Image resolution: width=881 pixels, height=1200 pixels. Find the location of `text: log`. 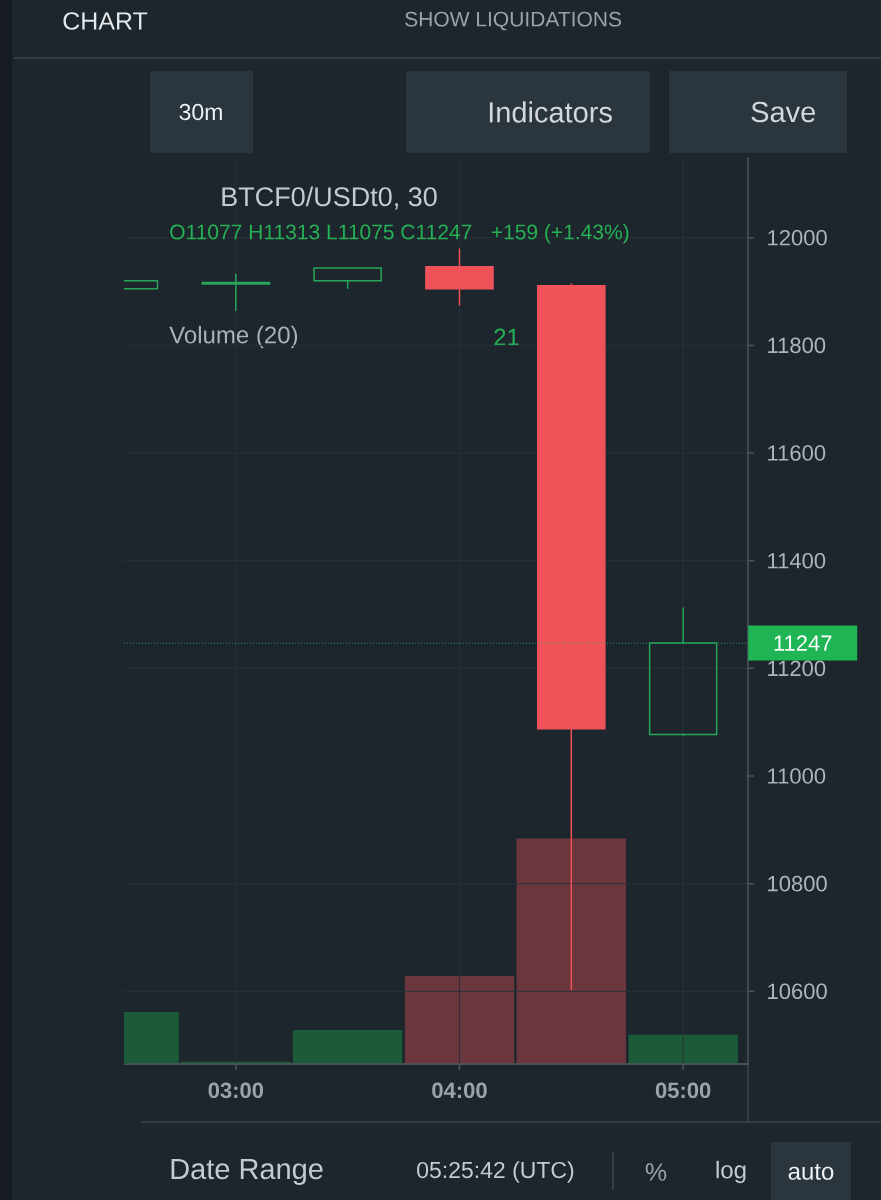

text: log is located at coordinates (731, 1172).